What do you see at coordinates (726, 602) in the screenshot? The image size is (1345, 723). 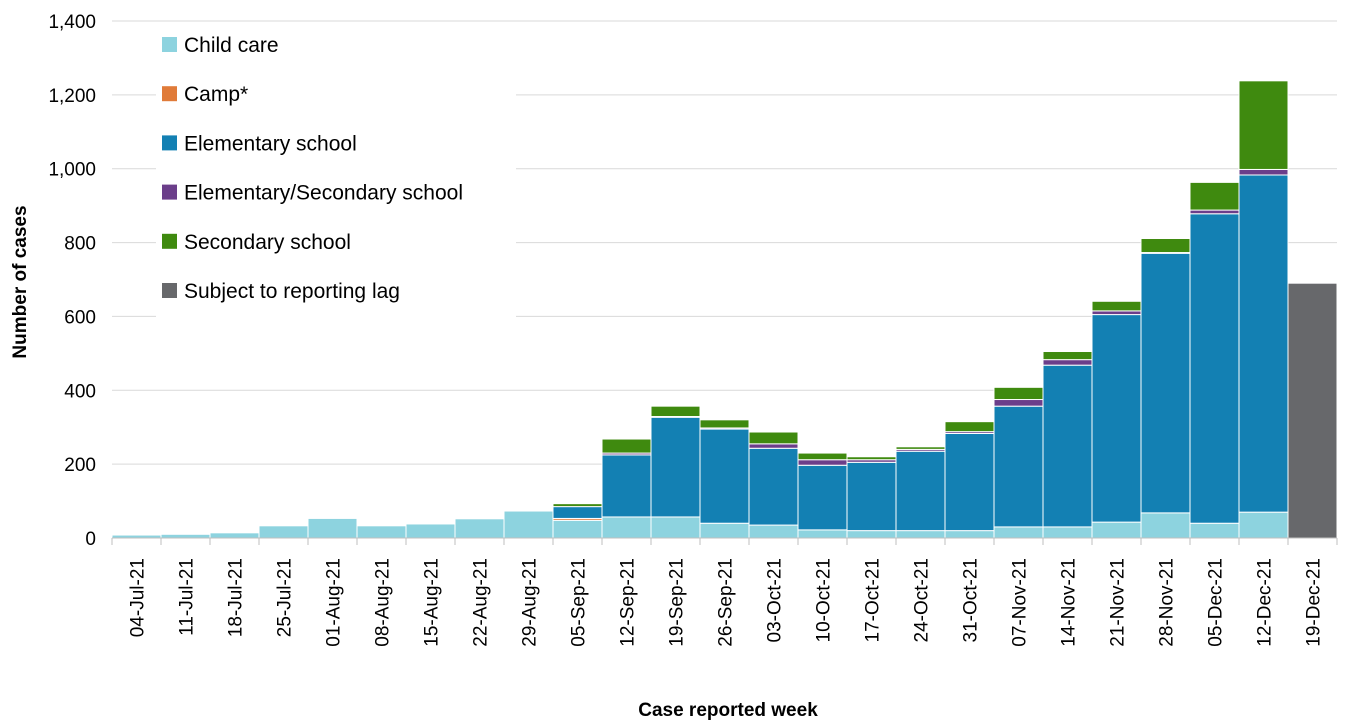 I see `x-tick-label: 26-Sep-21` at bounding box center [726, 602].